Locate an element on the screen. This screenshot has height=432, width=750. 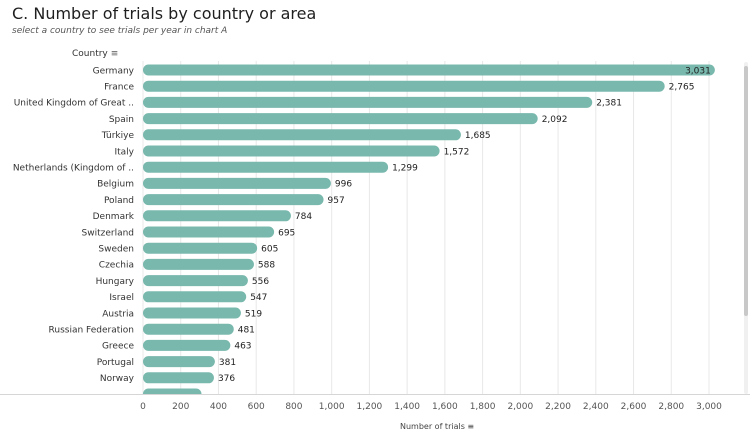
x-axis-line is located at coordinates (375, 394).